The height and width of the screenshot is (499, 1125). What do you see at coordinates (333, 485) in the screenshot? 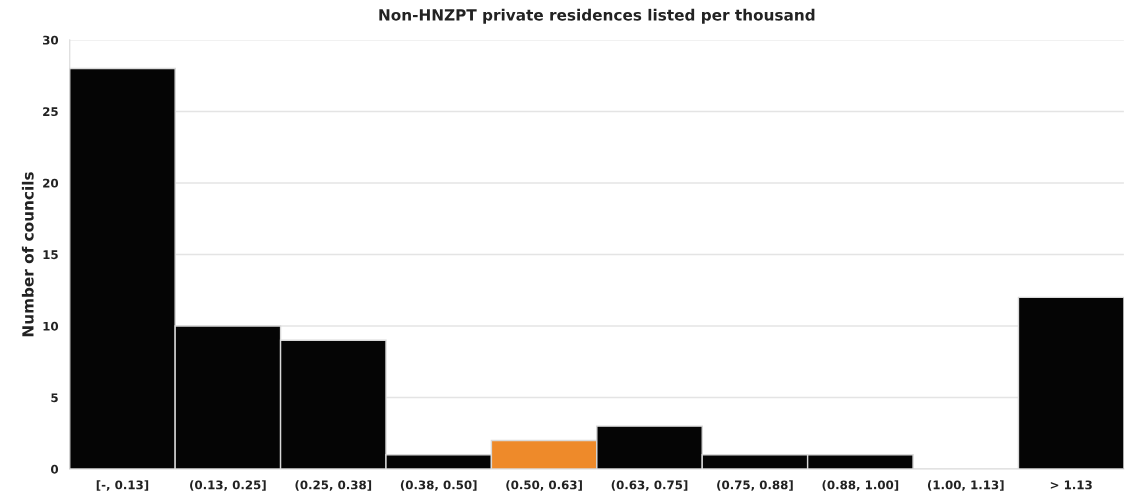
I see `x-tick-label: (0.25, 0.38]` at bounding box center [333, 485].